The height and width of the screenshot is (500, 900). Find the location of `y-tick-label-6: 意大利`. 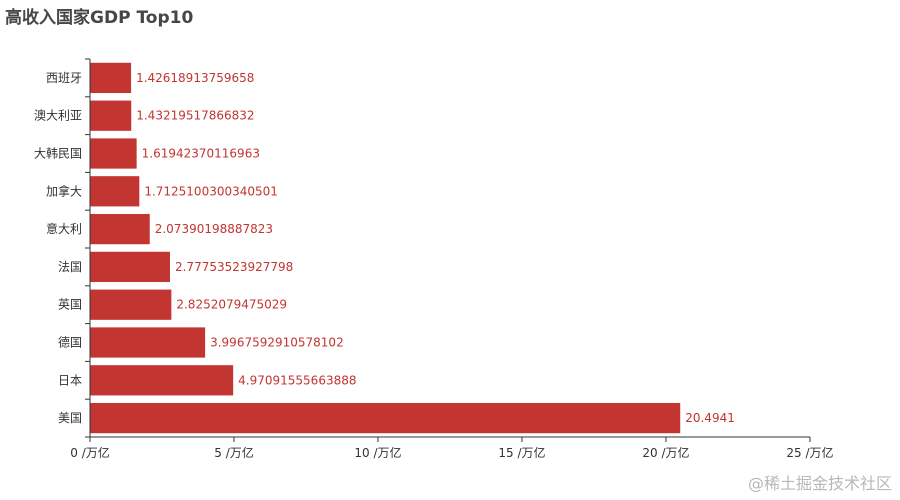

y-tick-label-6: 意大利 is located at coordinates (64, 228).